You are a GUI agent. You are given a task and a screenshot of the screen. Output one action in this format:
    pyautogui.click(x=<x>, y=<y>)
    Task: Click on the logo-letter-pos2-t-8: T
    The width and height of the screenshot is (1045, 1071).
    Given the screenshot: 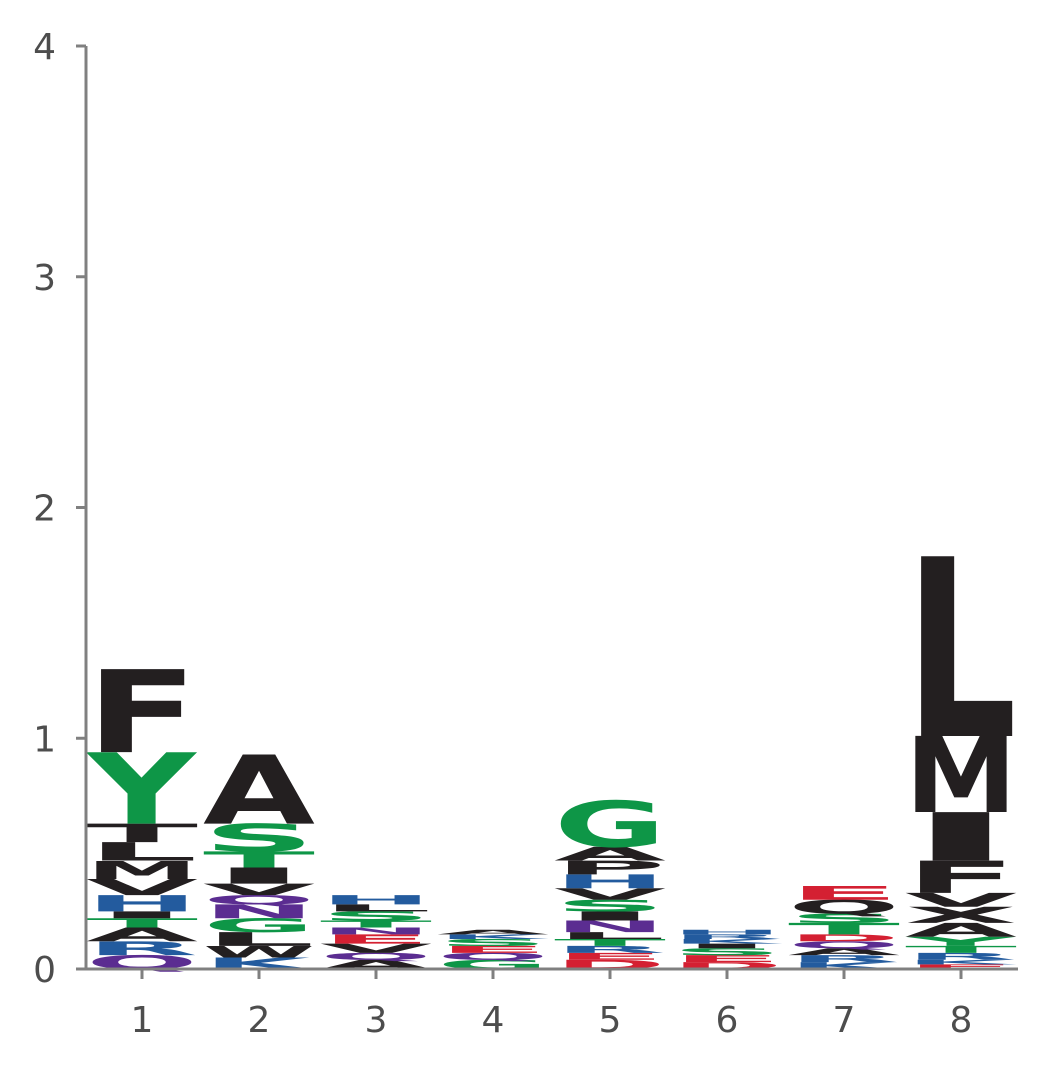 What is the action you would take?
    pyautogui.click(x=259, y=860)
    